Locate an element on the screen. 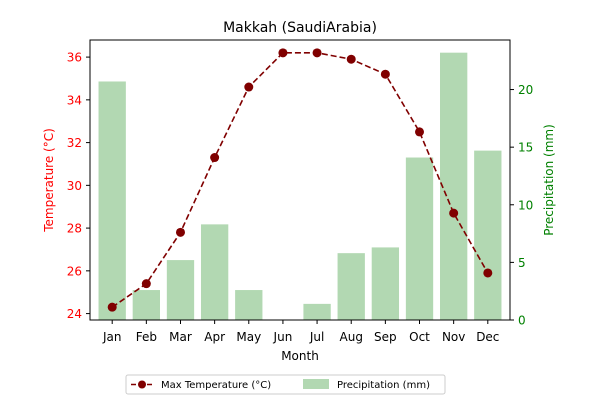 The height and width of the screenshot is (400, 600). x-tick-label: Dec is located at coordinates (487, 337).